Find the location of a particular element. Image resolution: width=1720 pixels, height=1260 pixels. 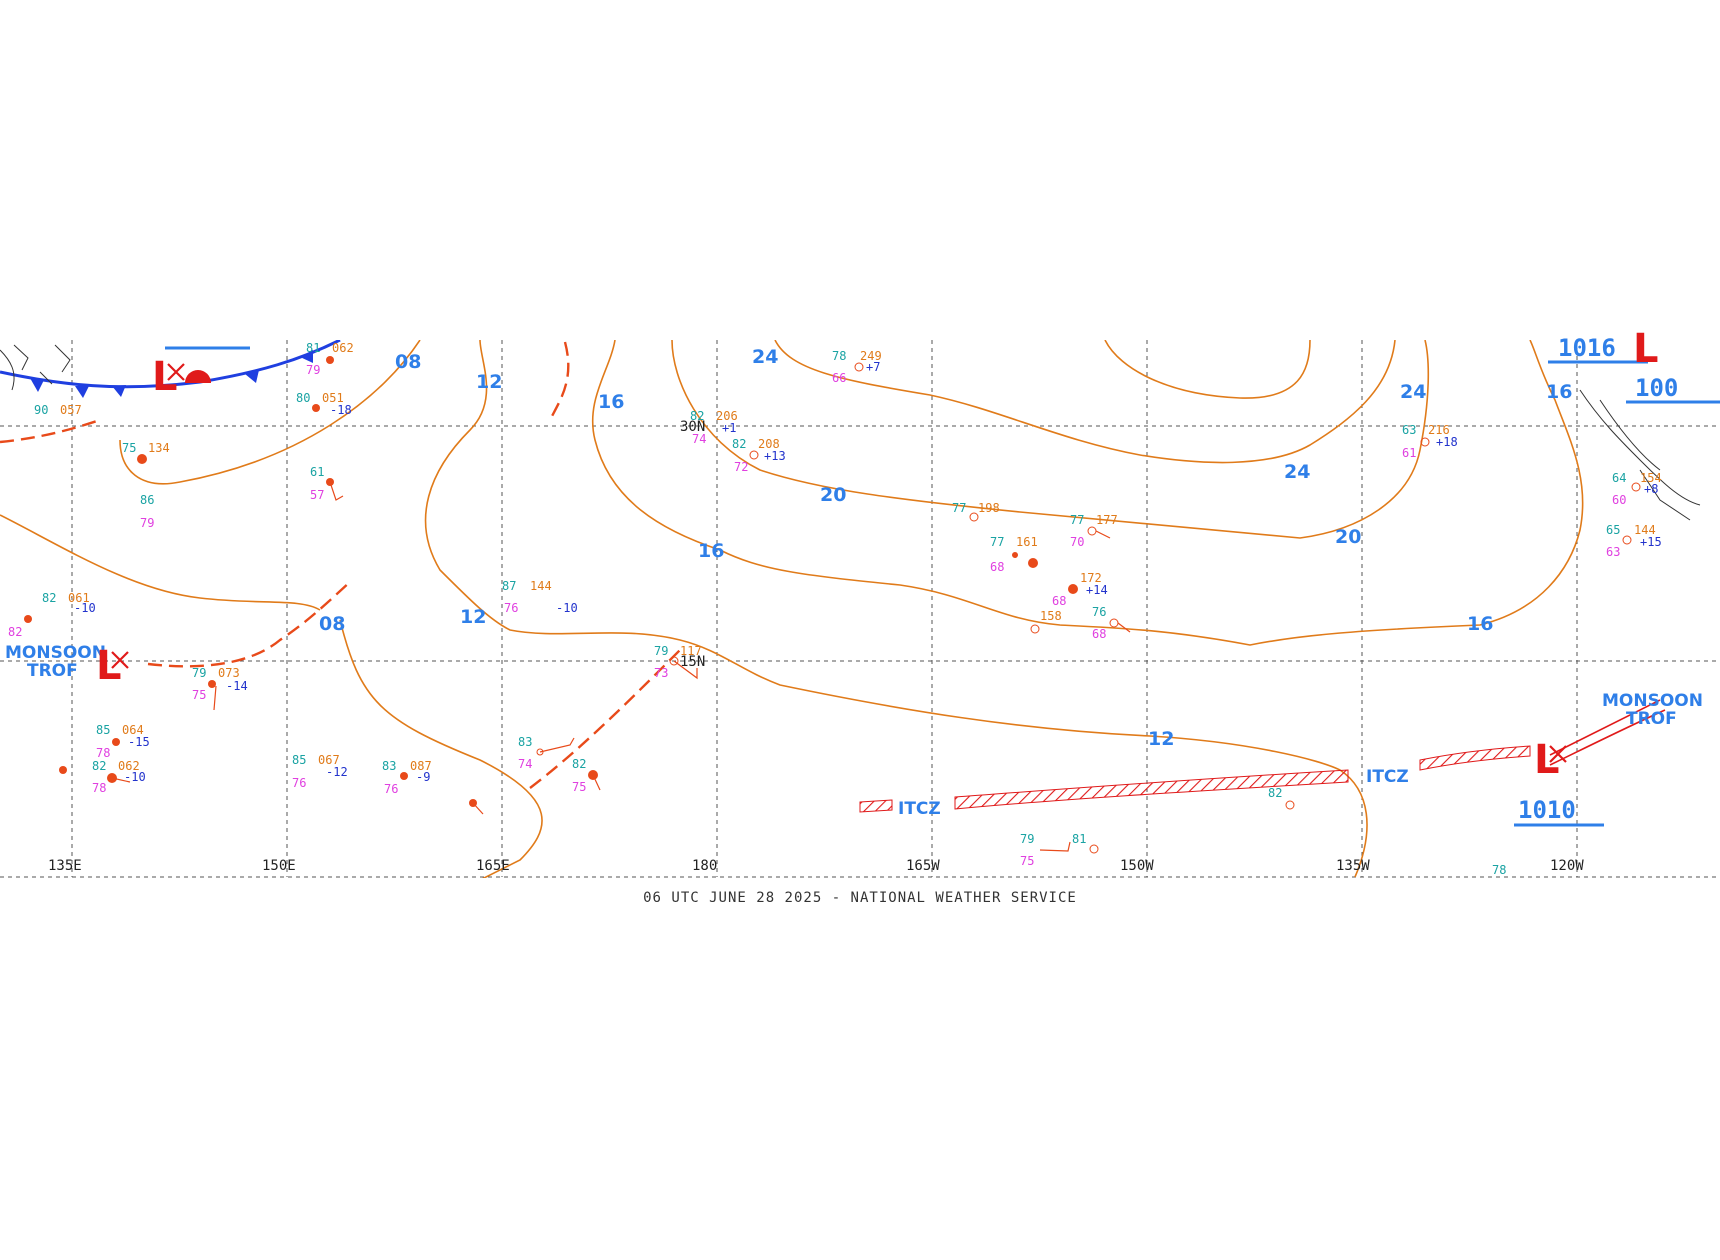

svg-text: 067 is located at coordinates (329, 760).